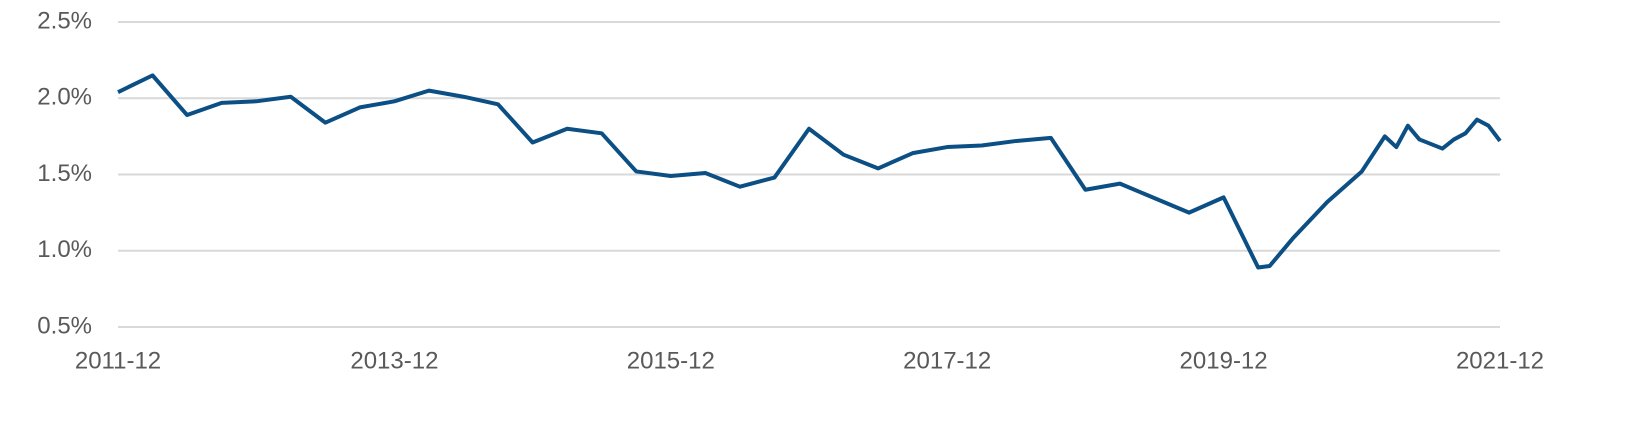 The height and width of the screenshot is (442, 1646). What do you see at coordinates (64, 97) in the screenshot?
I see `y-tick-label: 2.0%` at bounding box center [64, 97].